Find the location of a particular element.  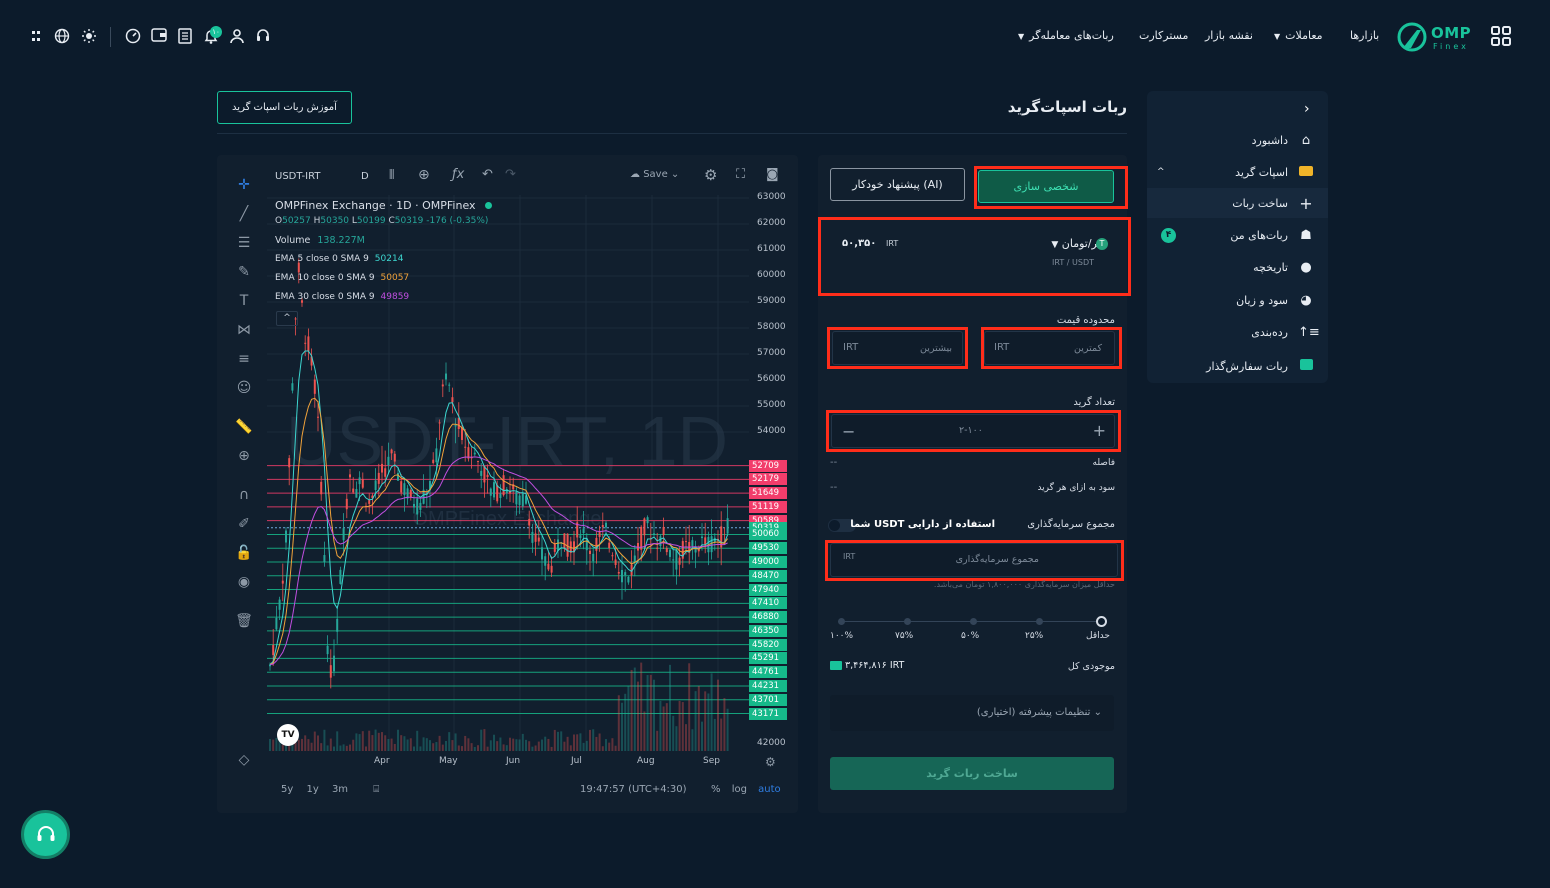

goto-date-icon: ⌸ is located at coordinates (376, 789).